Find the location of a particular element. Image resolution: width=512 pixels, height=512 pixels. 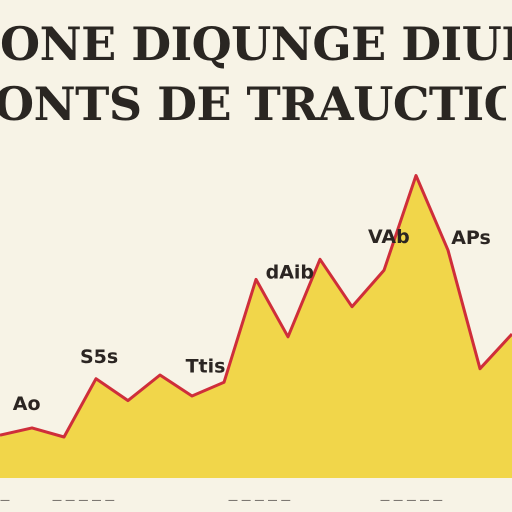

chart-title-line-2: ONTS DE TRAUCTION is located at coordinates (253, 104).